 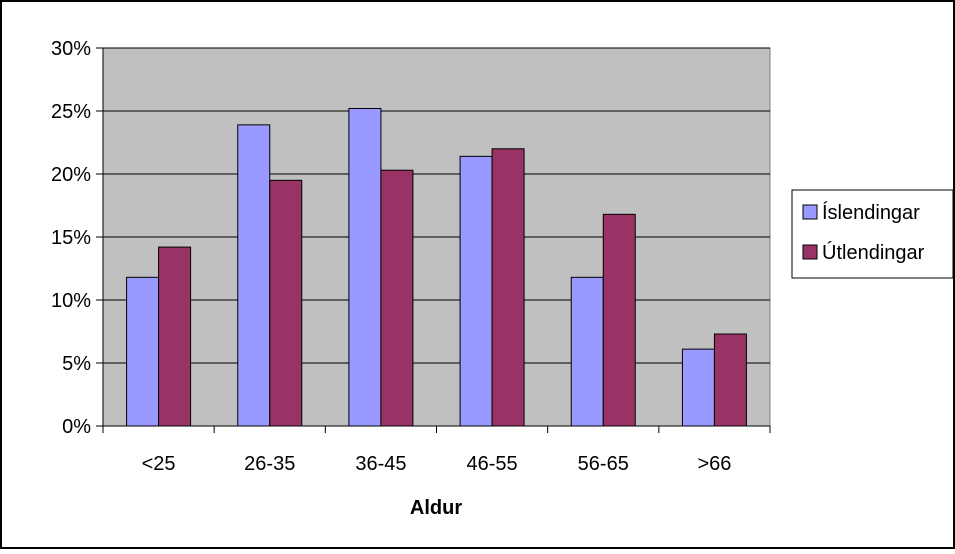 What do you see at coordinates (492, 464) in the screenshot?
I see `x-tick-label: 46-55` at bounding box center [492, 464].